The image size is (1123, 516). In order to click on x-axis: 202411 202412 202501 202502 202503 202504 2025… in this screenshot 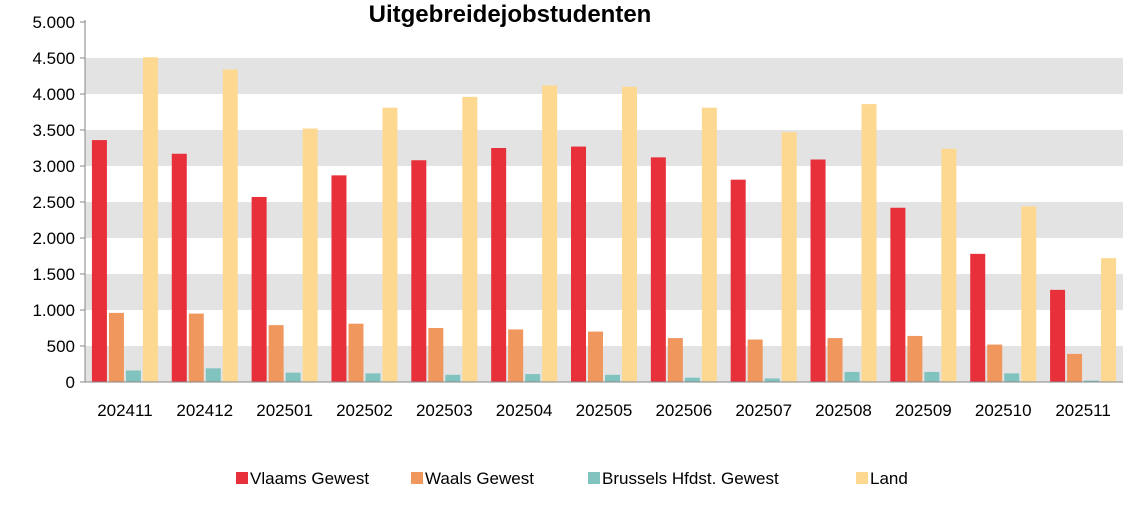, I will do `click(604, 400)`.